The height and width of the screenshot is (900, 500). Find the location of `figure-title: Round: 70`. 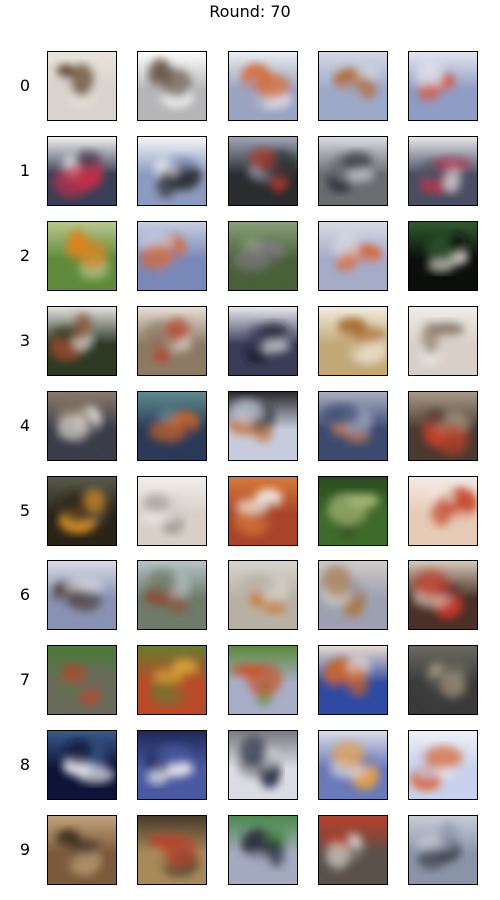

figure-title: Round: 70 is located at coordinates (250, 11).